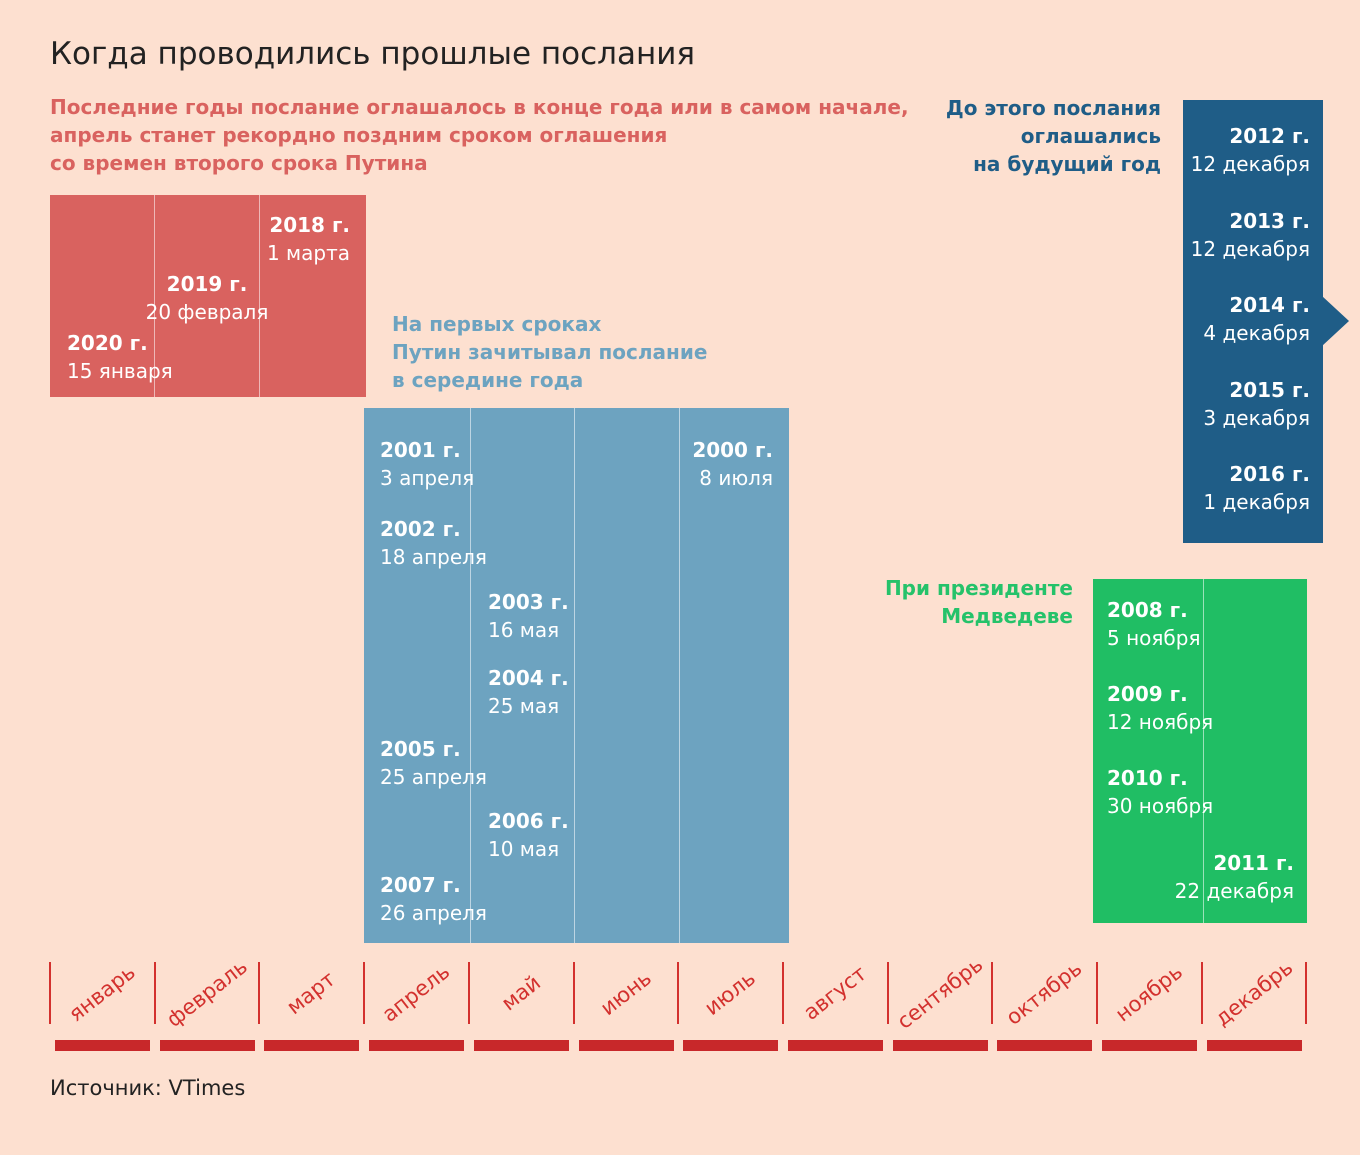  I want to click on month-label: май, so click(521, 993).